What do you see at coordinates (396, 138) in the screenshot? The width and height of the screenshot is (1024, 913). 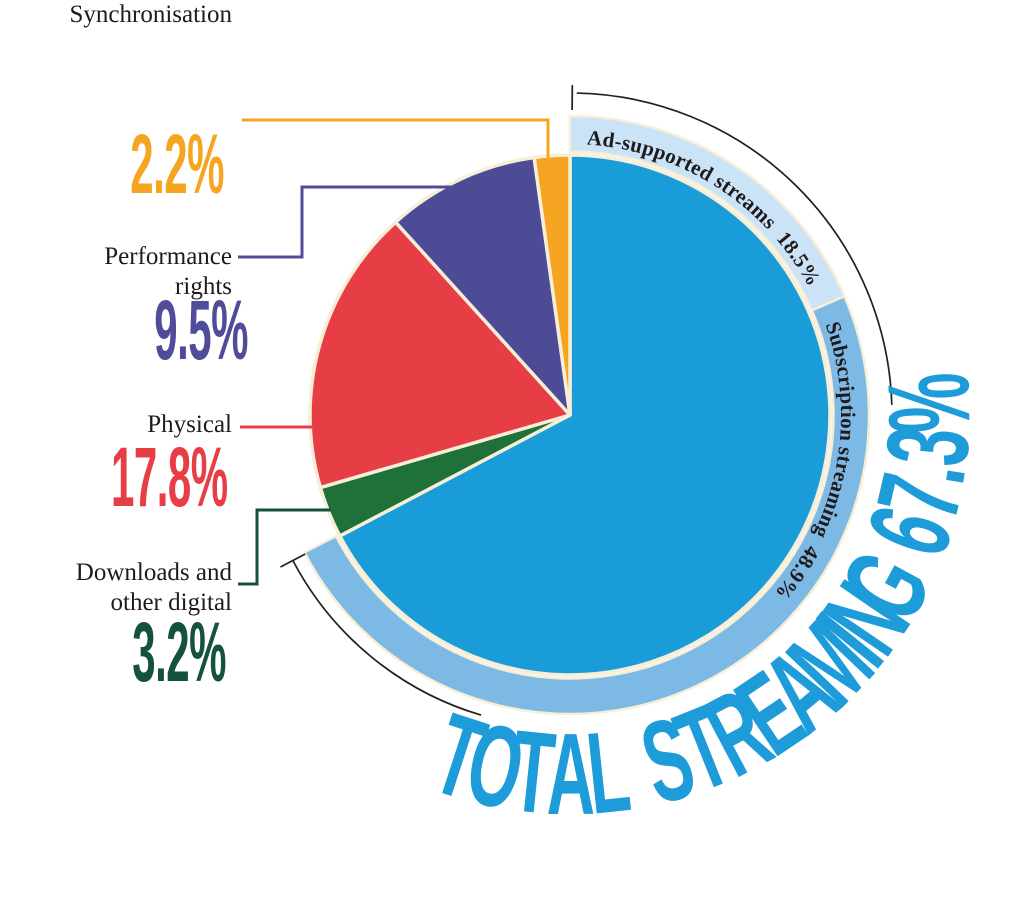 I see `synchronisation-connector-line` at bounding box center [396, 138].